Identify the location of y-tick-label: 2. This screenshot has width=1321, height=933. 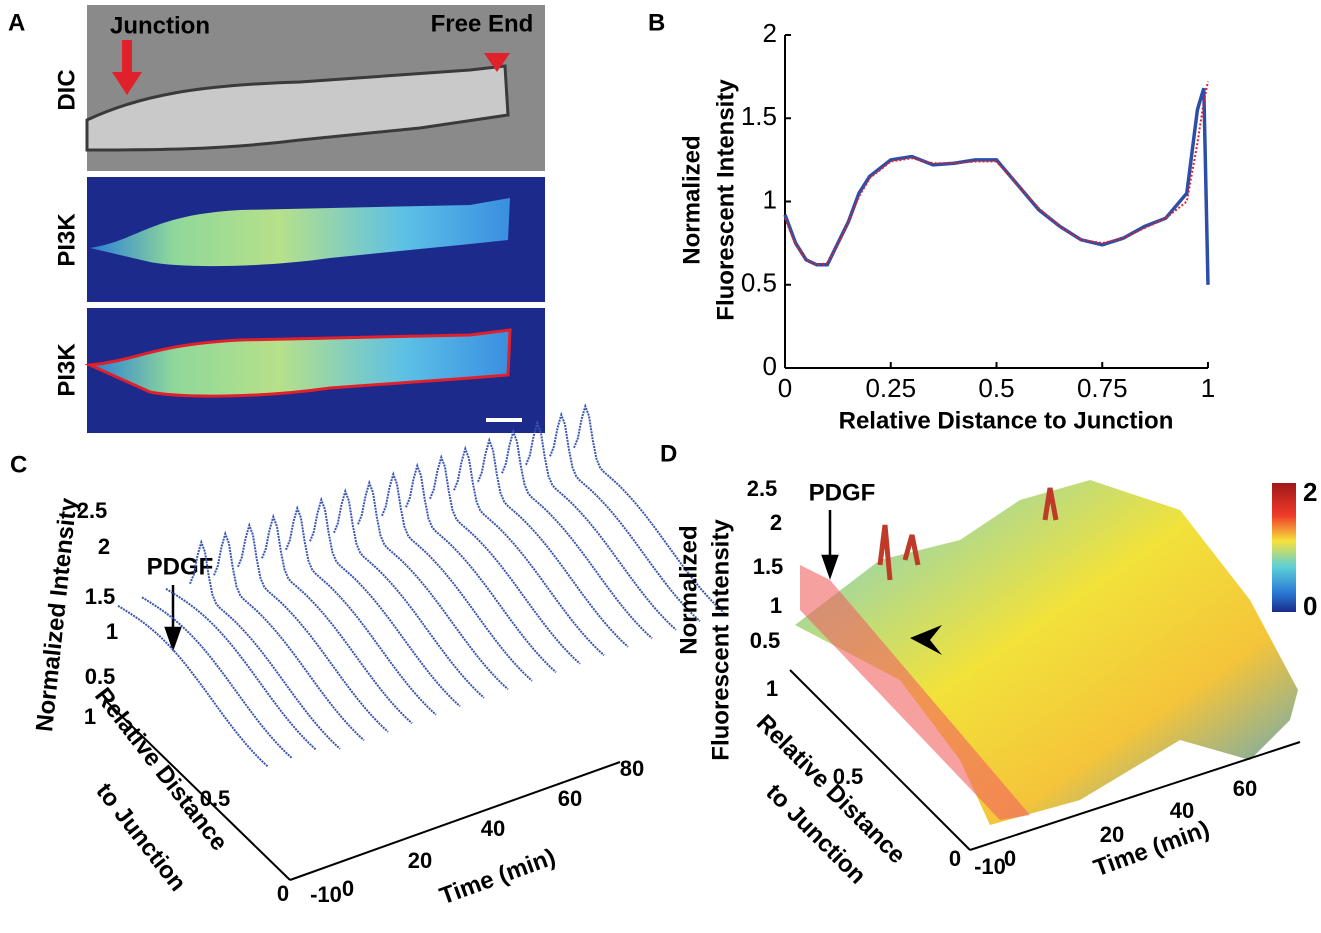
(770, 33).